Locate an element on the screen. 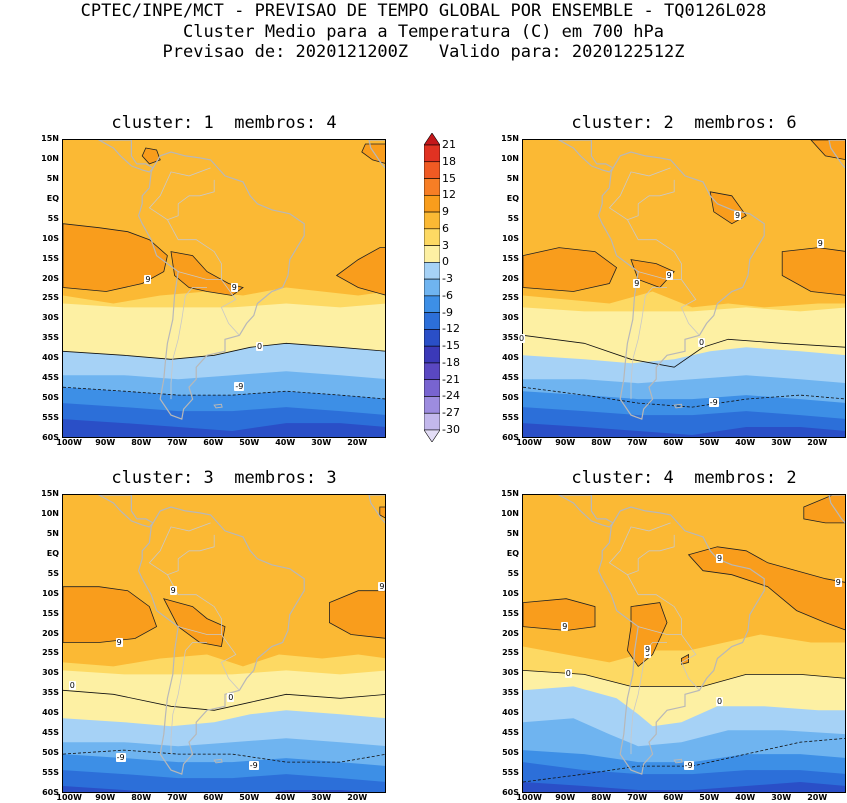 The height and width of the screenshot is (803, 847). colorbar-tick-label: 9 is located at coordinates (445, 212).